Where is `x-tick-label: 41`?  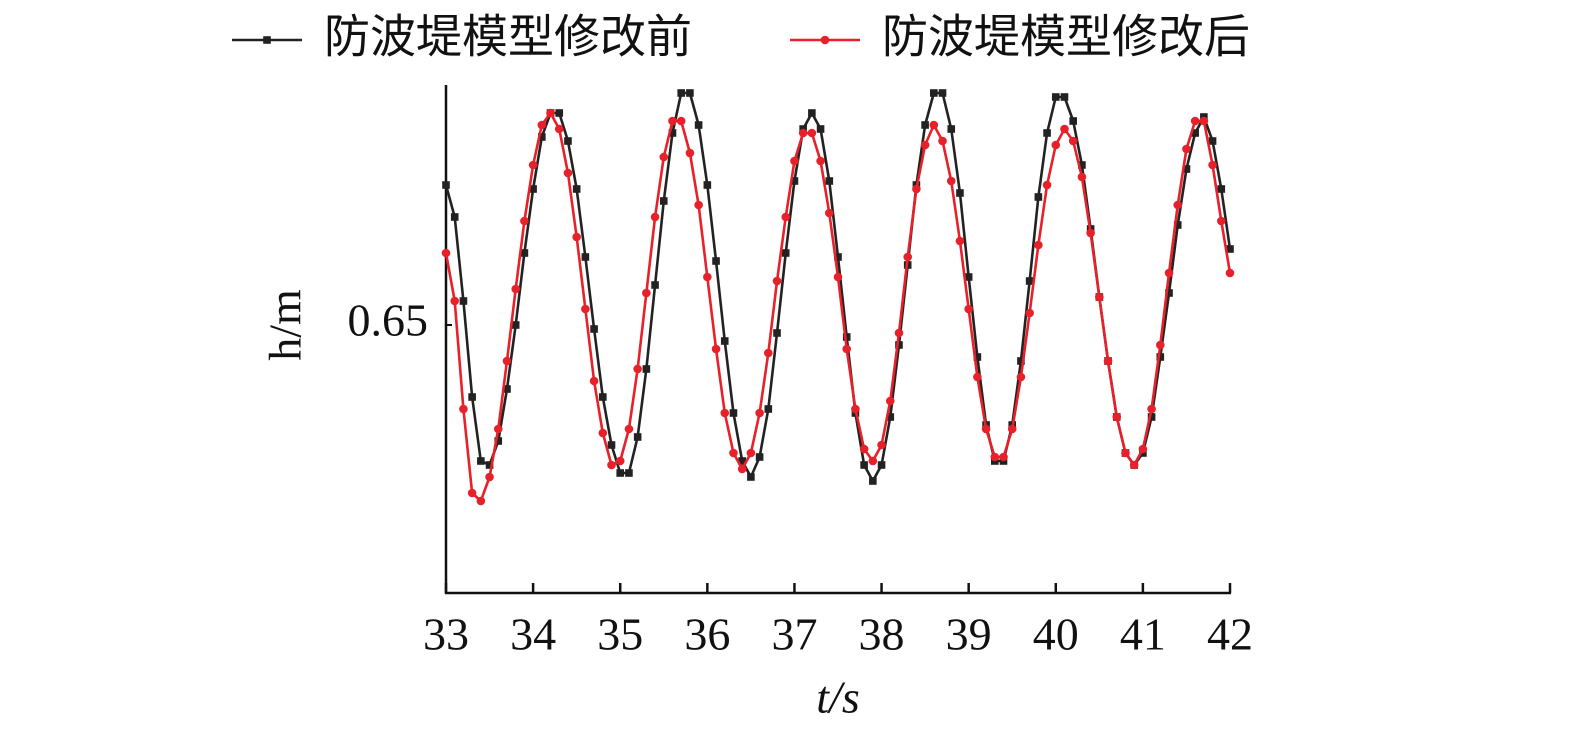 x-tick-label: 41 is located at coordinates (1143, 634).